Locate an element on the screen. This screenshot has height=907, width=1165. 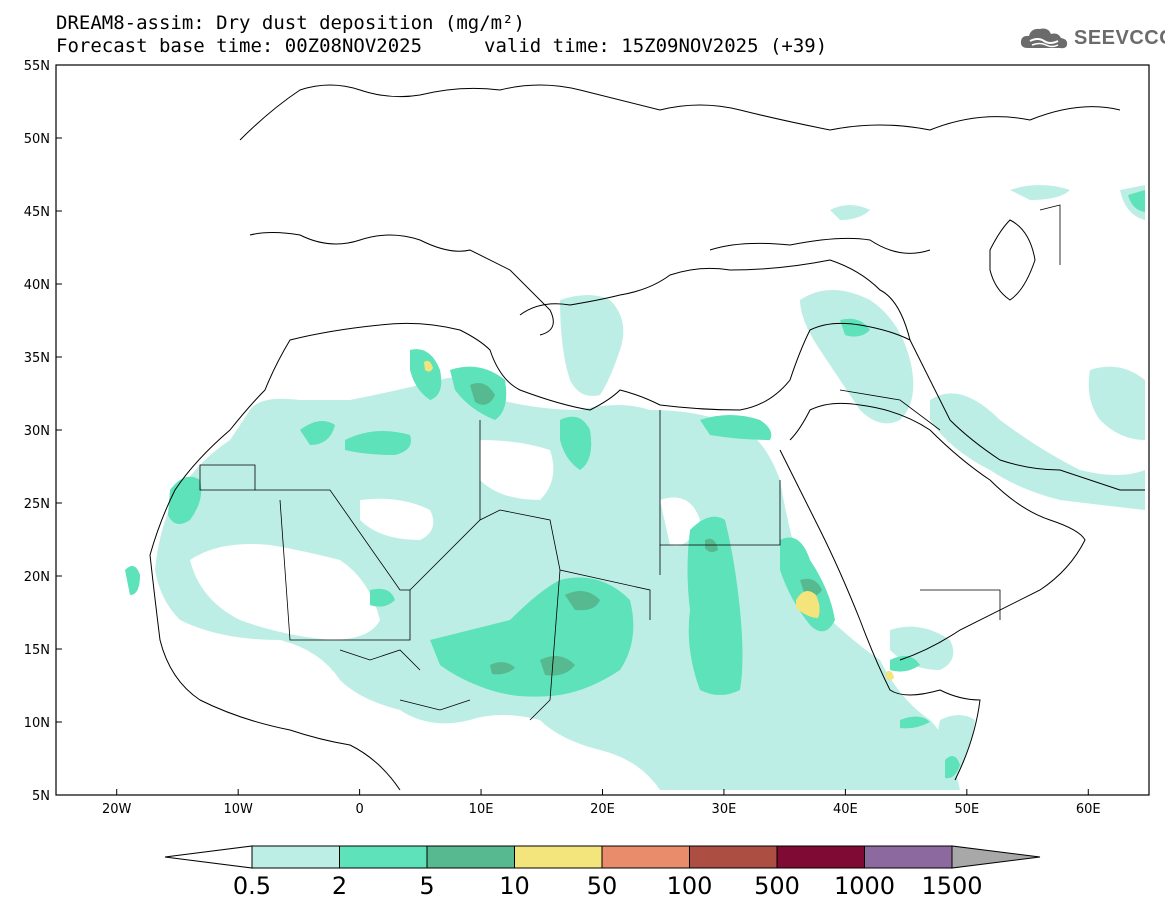
logo-text: SEEVCCC is located at coordinates (1119, 37).